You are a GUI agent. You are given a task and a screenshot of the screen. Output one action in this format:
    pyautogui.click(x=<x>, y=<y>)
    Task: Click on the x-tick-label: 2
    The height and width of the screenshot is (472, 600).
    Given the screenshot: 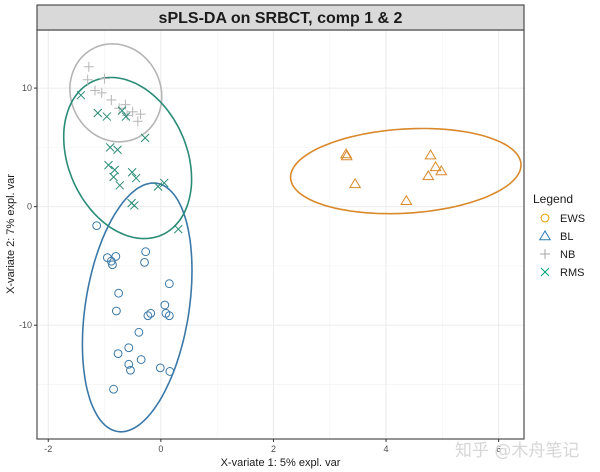 What is the action you would take?
    pyautogui.click(x=273, y=449)
    